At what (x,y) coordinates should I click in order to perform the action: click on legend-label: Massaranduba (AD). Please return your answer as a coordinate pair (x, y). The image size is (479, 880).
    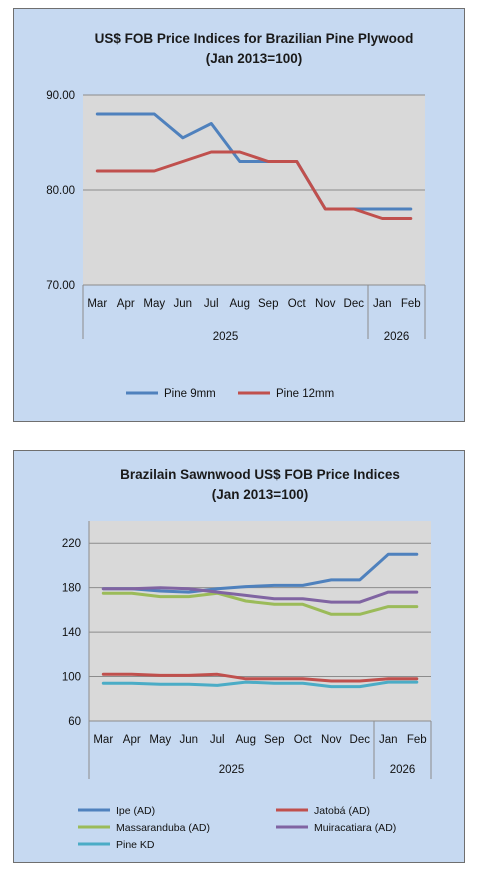
    Looking at the image, I should click on (163, 828).